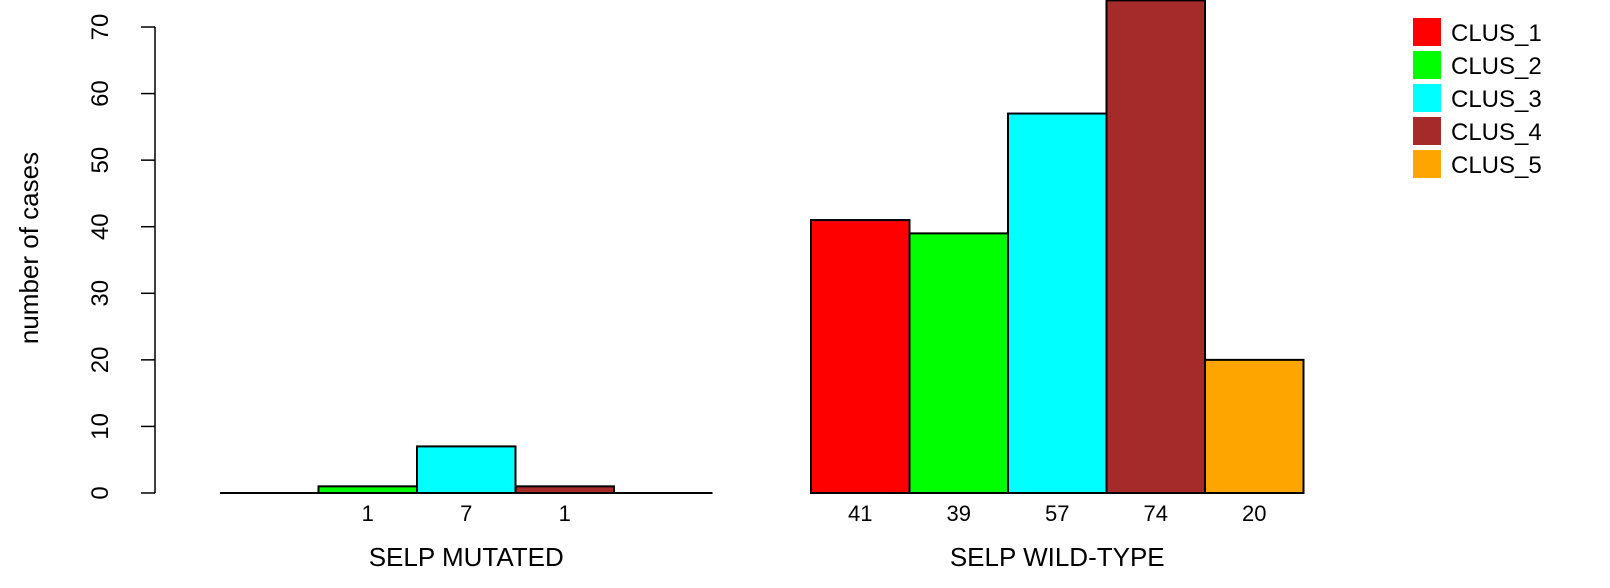  I want to click on legend-label: CLUS_4, so click(1496, 132).